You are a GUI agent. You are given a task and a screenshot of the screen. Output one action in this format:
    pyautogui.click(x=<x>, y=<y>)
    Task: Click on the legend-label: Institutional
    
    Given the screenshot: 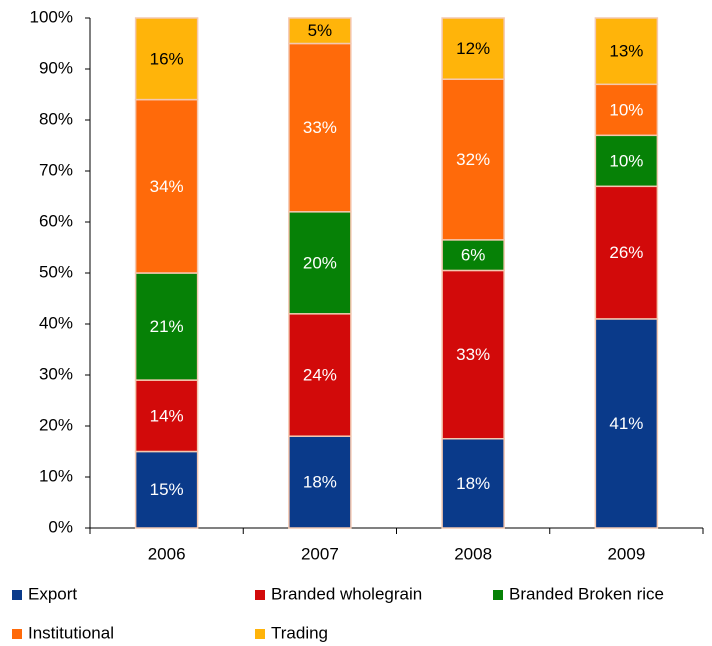 What is the action you would take?
    pyautogui.click(x=71, y=632)
    